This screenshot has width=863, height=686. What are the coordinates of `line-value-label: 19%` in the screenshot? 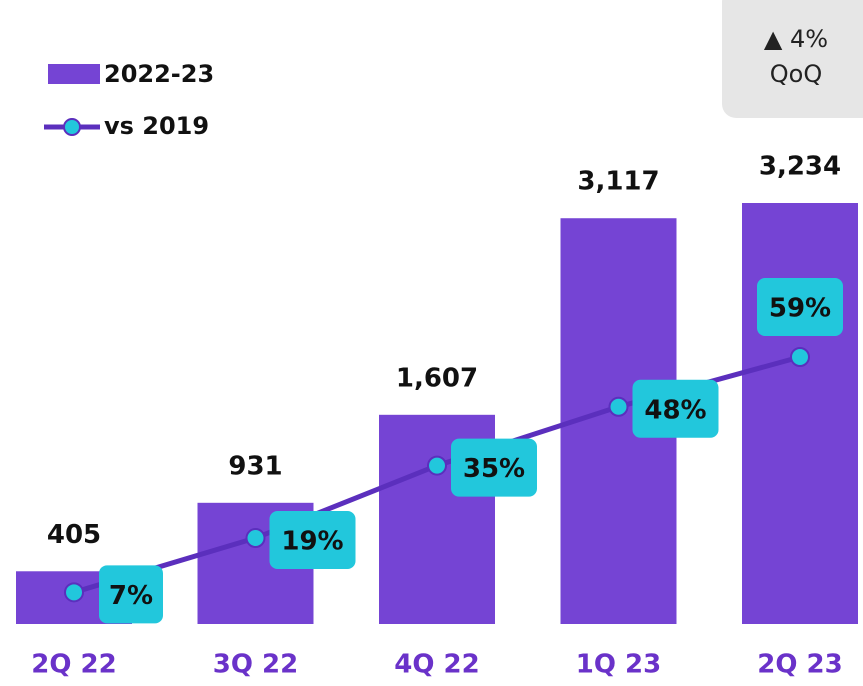 It's located at (312, 542).